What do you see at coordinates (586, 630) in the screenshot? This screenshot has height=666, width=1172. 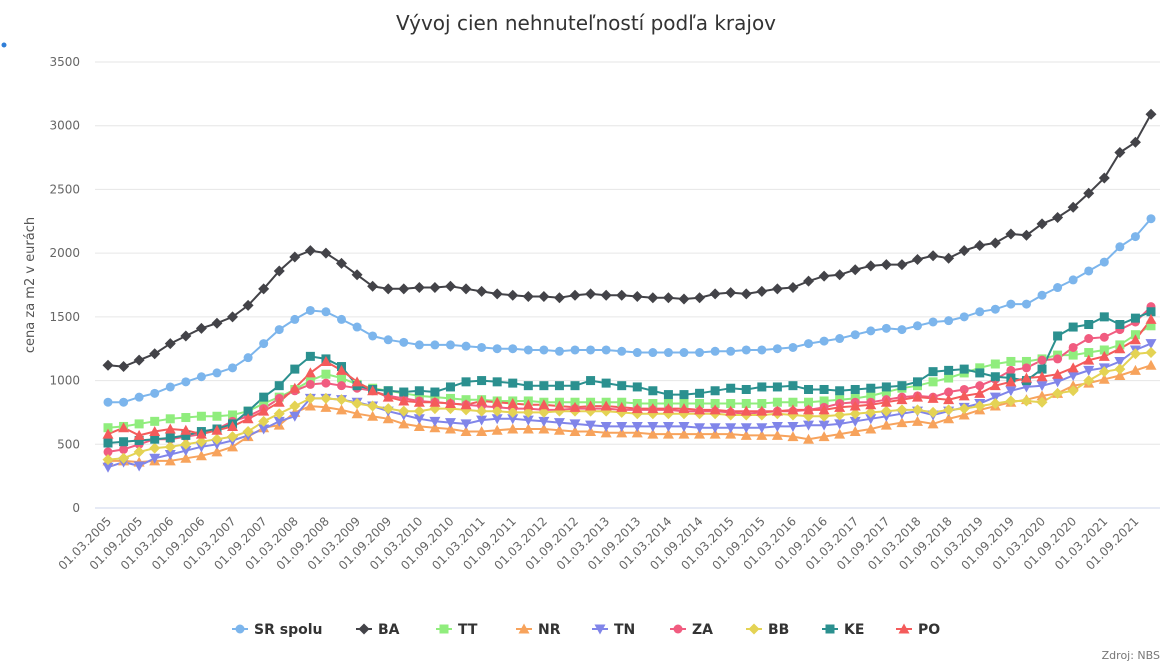 I see `legend: SR spolu BA TT NR TN ZA BB KE PO` at bounding box center [586, 630].